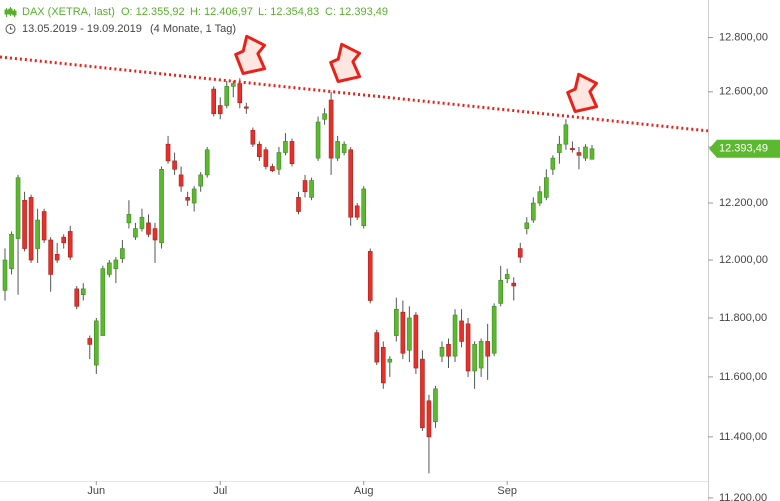 Image resolution: width=780 pixels, height=501 pixels. I want to click on y-tick-label: 12.000,00, so click(743, 260).